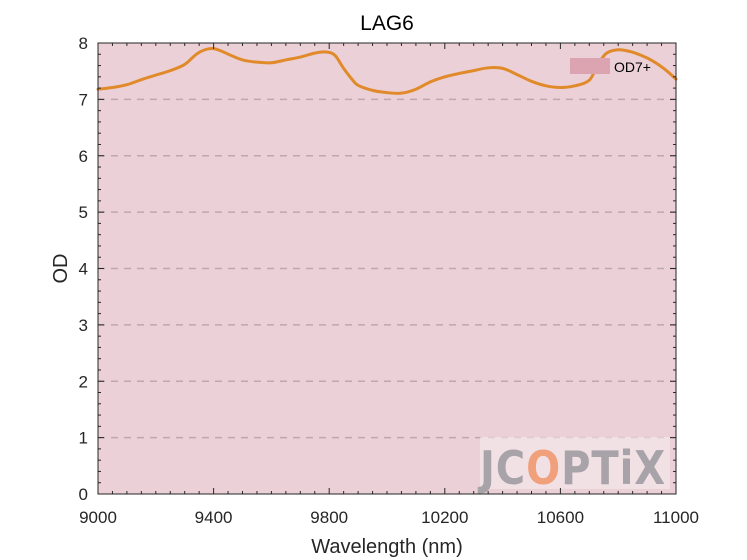 The width and height of the screenshot is (747, 560). I want to click on watermark-letter: J, so click(486, 468).